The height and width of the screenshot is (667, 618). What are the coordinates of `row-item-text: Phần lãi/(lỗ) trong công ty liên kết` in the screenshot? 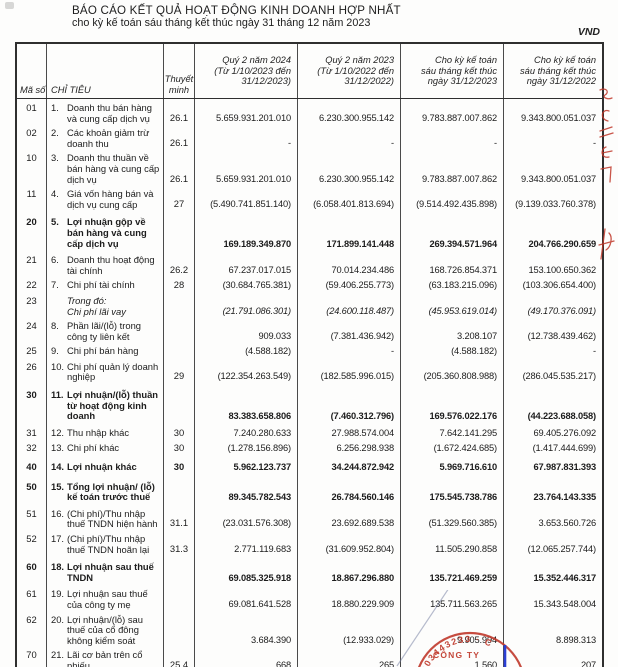 It's located at (104, 331).